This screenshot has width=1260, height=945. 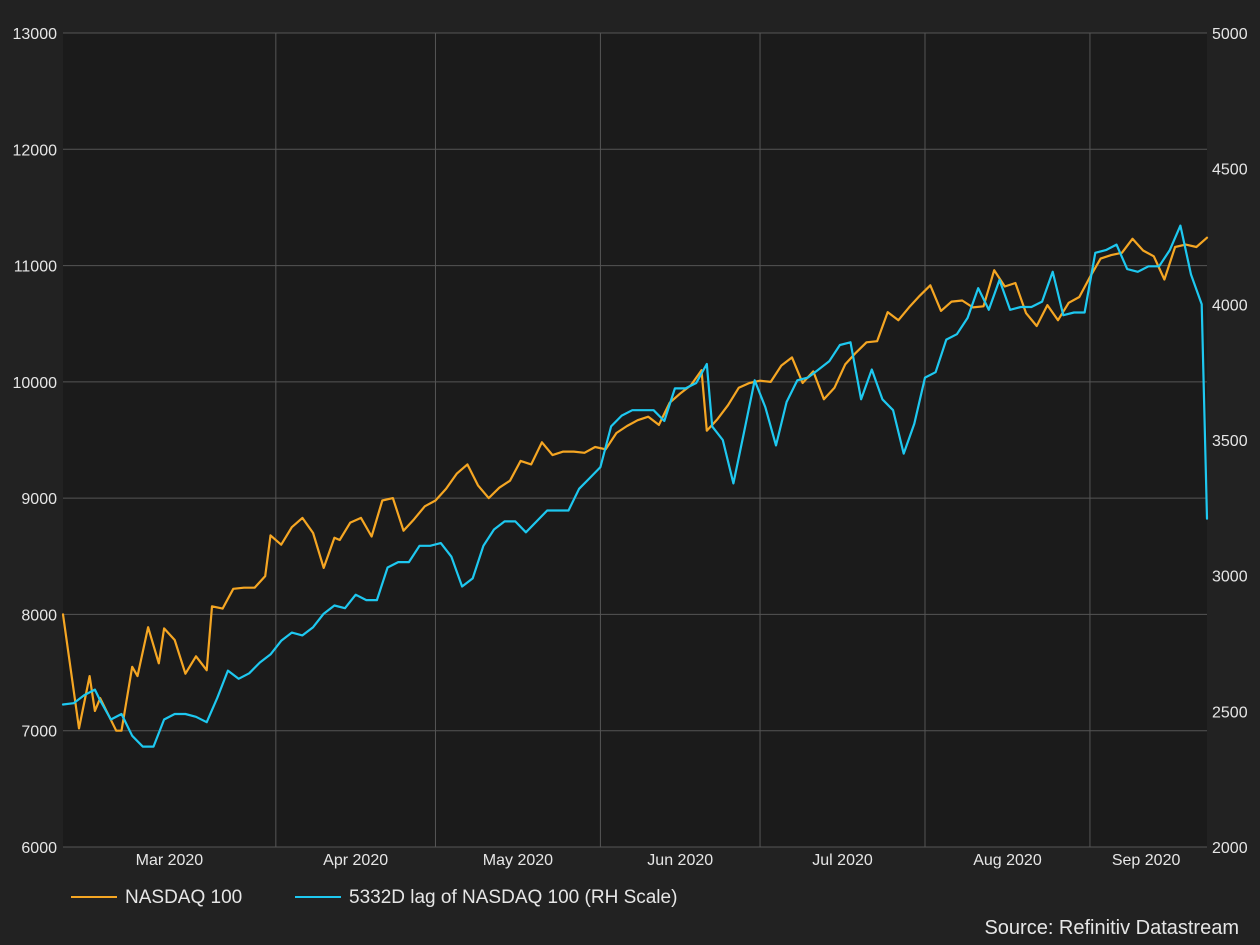 What do you see at coordinates (1111, 928) in the screenshot?
I see `source-note: Source: Refinitiv Datastream` at bounding box center [1111, 928].